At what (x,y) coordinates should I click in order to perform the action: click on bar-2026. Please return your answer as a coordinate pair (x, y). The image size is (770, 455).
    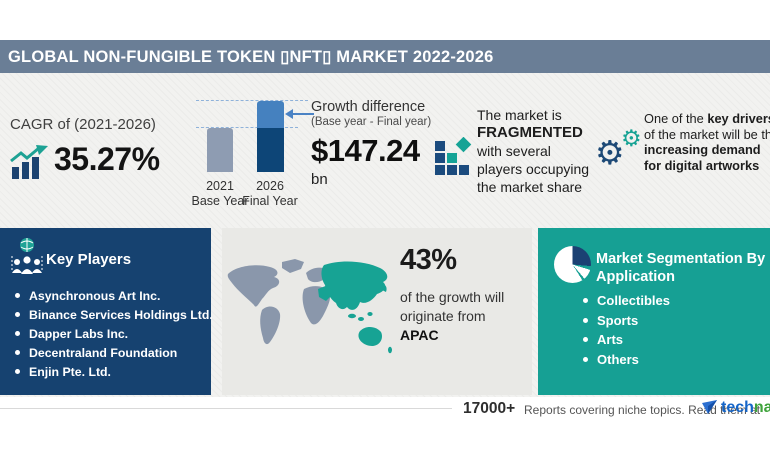
    Looking at the image, I should click on (270, 136).